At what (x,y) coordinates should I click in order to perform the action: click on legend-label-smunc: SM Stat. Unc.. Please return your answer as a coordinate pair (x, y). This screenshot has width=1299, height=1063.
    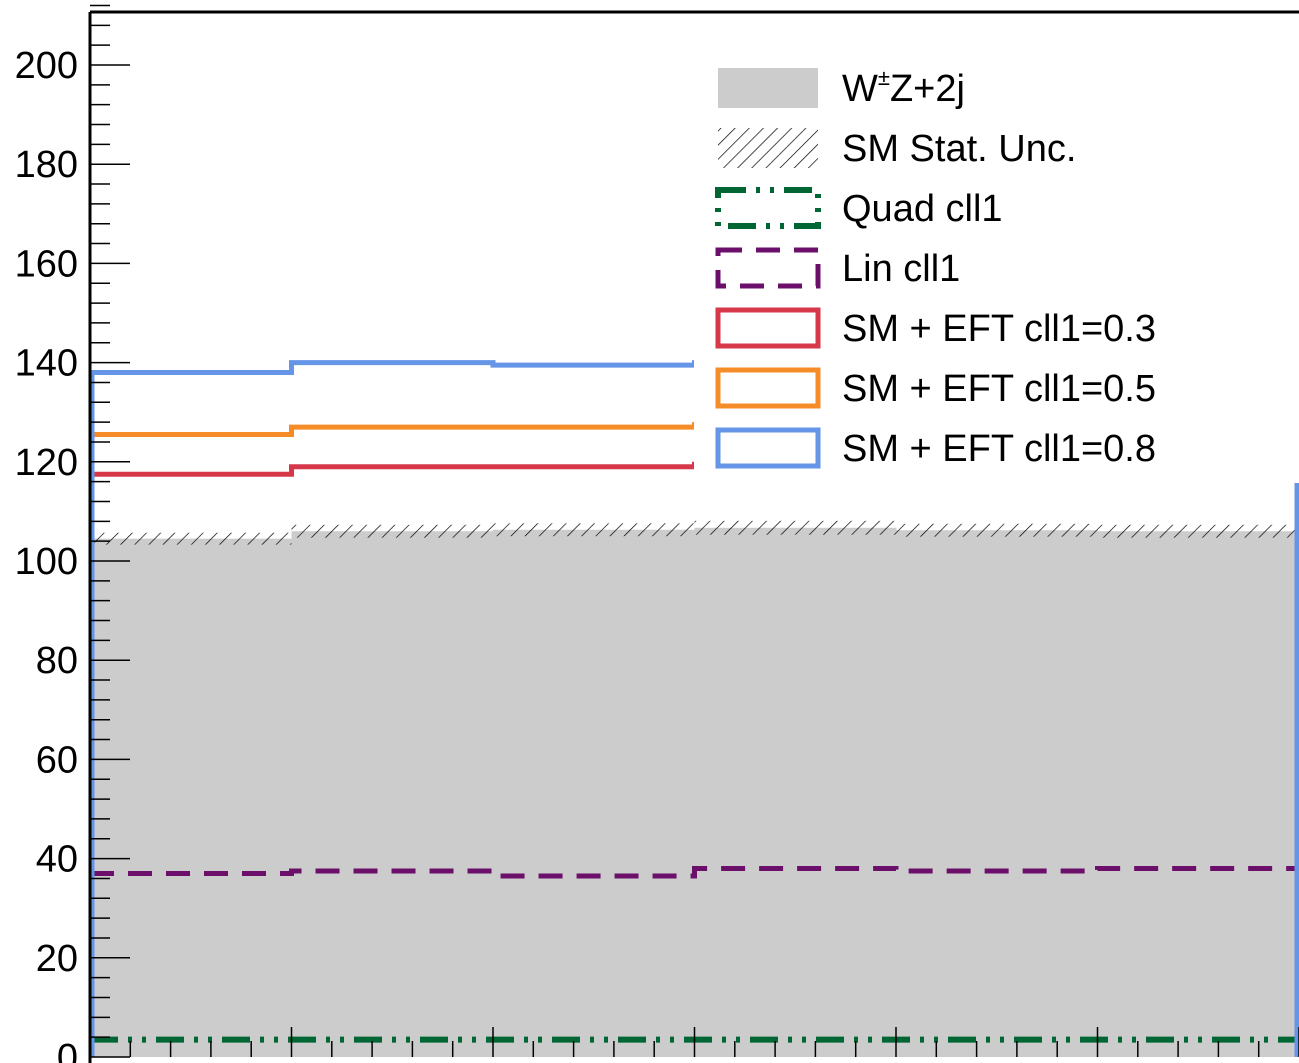
    Looking at the image, I should click on (959, 149).